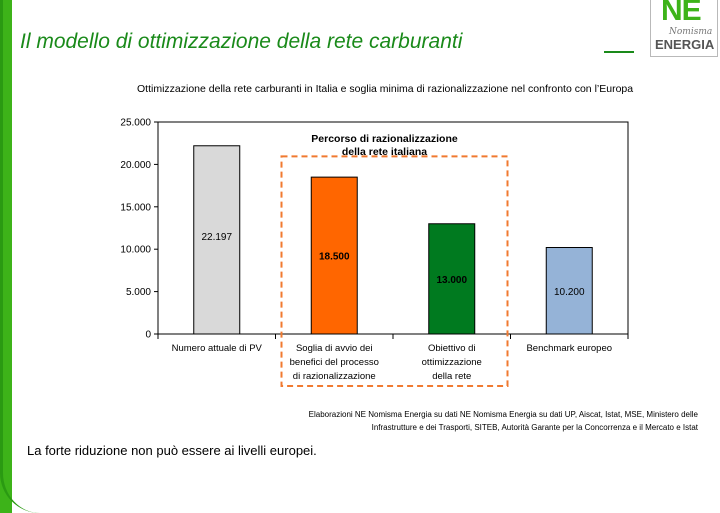 This screenshot has height=513, width=720. What do you see at coordinates (384, 139) in the screenshot?
I see `annotation-label: Percorso di razionalizzazione` at bounding box center [384, 139].